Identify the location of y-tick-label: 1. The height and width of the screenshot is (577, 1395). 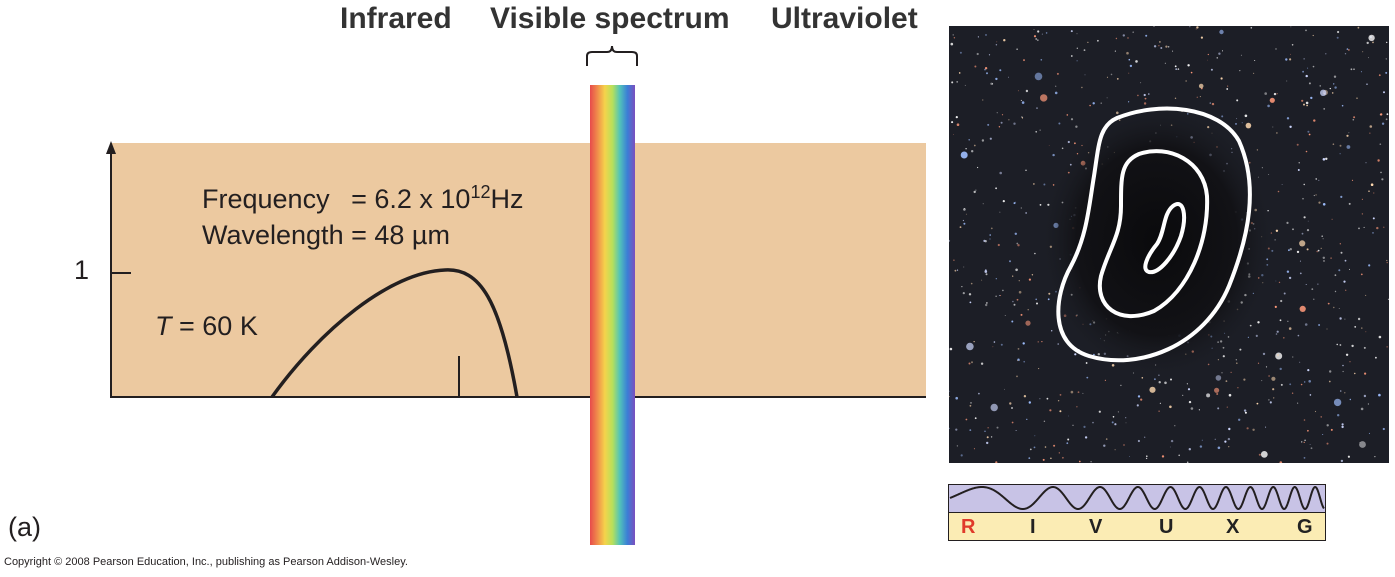
(82, 270).